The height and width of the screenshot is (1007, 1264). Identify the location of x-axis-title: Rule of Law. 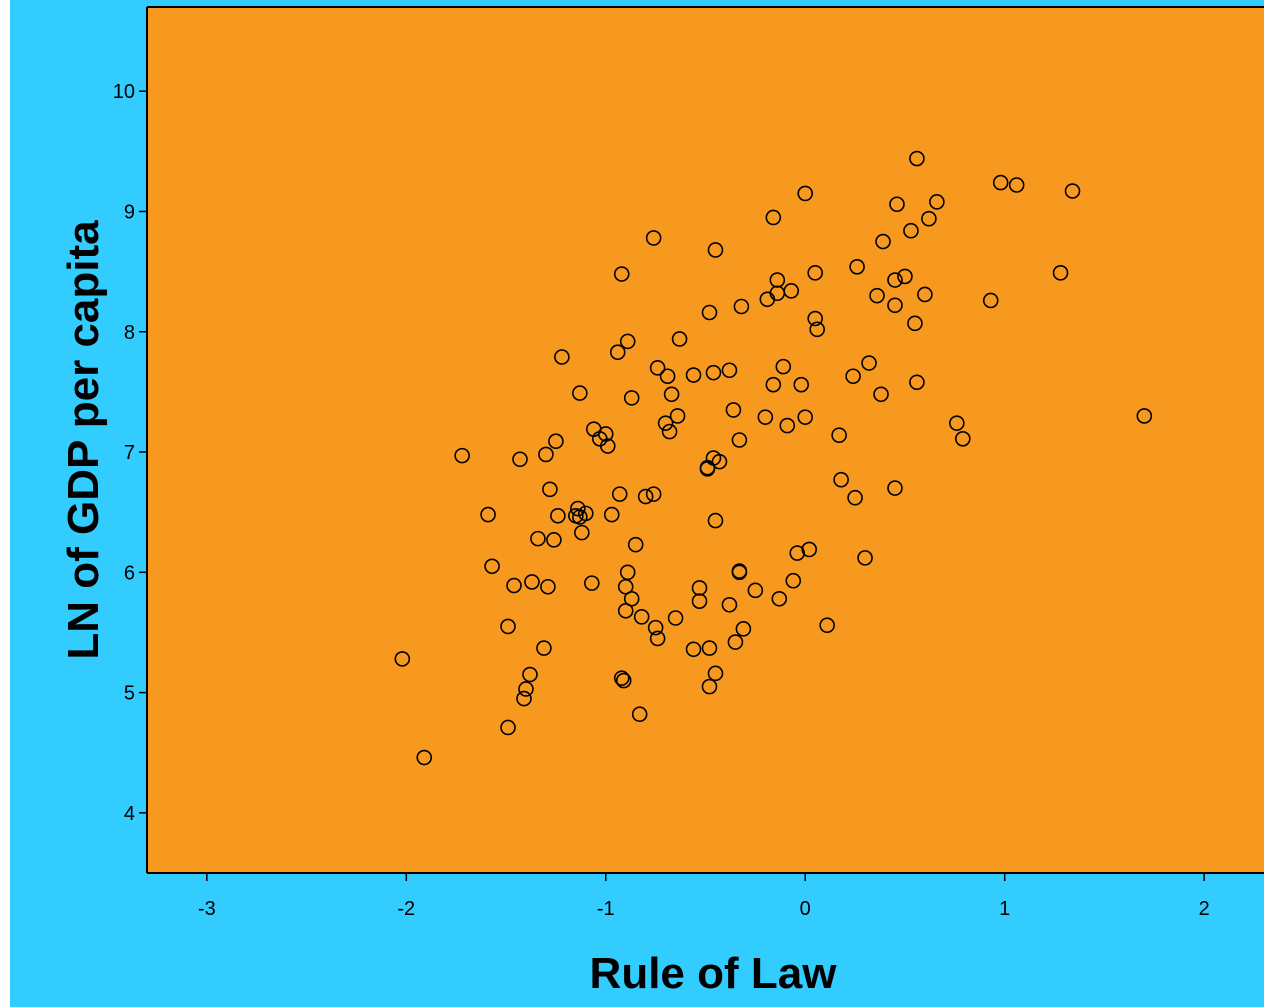
(714, 973).